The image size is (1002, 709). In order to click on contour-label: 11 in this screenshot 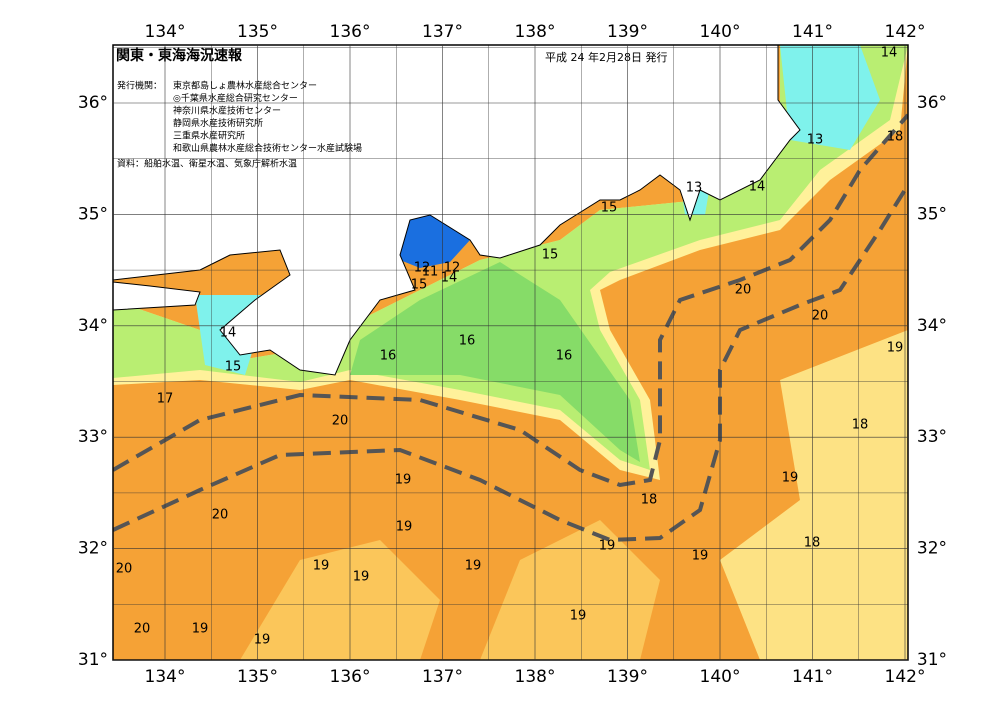, I will do `click(430, 272)`.